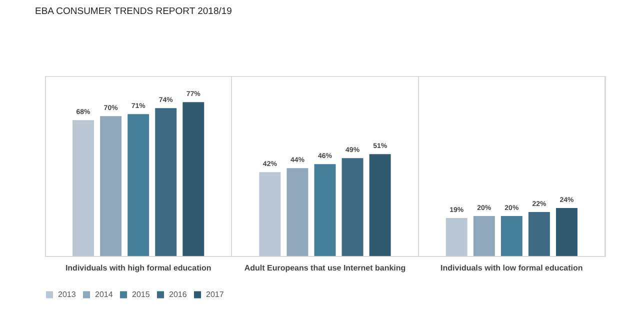  Describe the element at coordinates (215, 294) in the screenshot. I see `legend-label: 2017` at that location.